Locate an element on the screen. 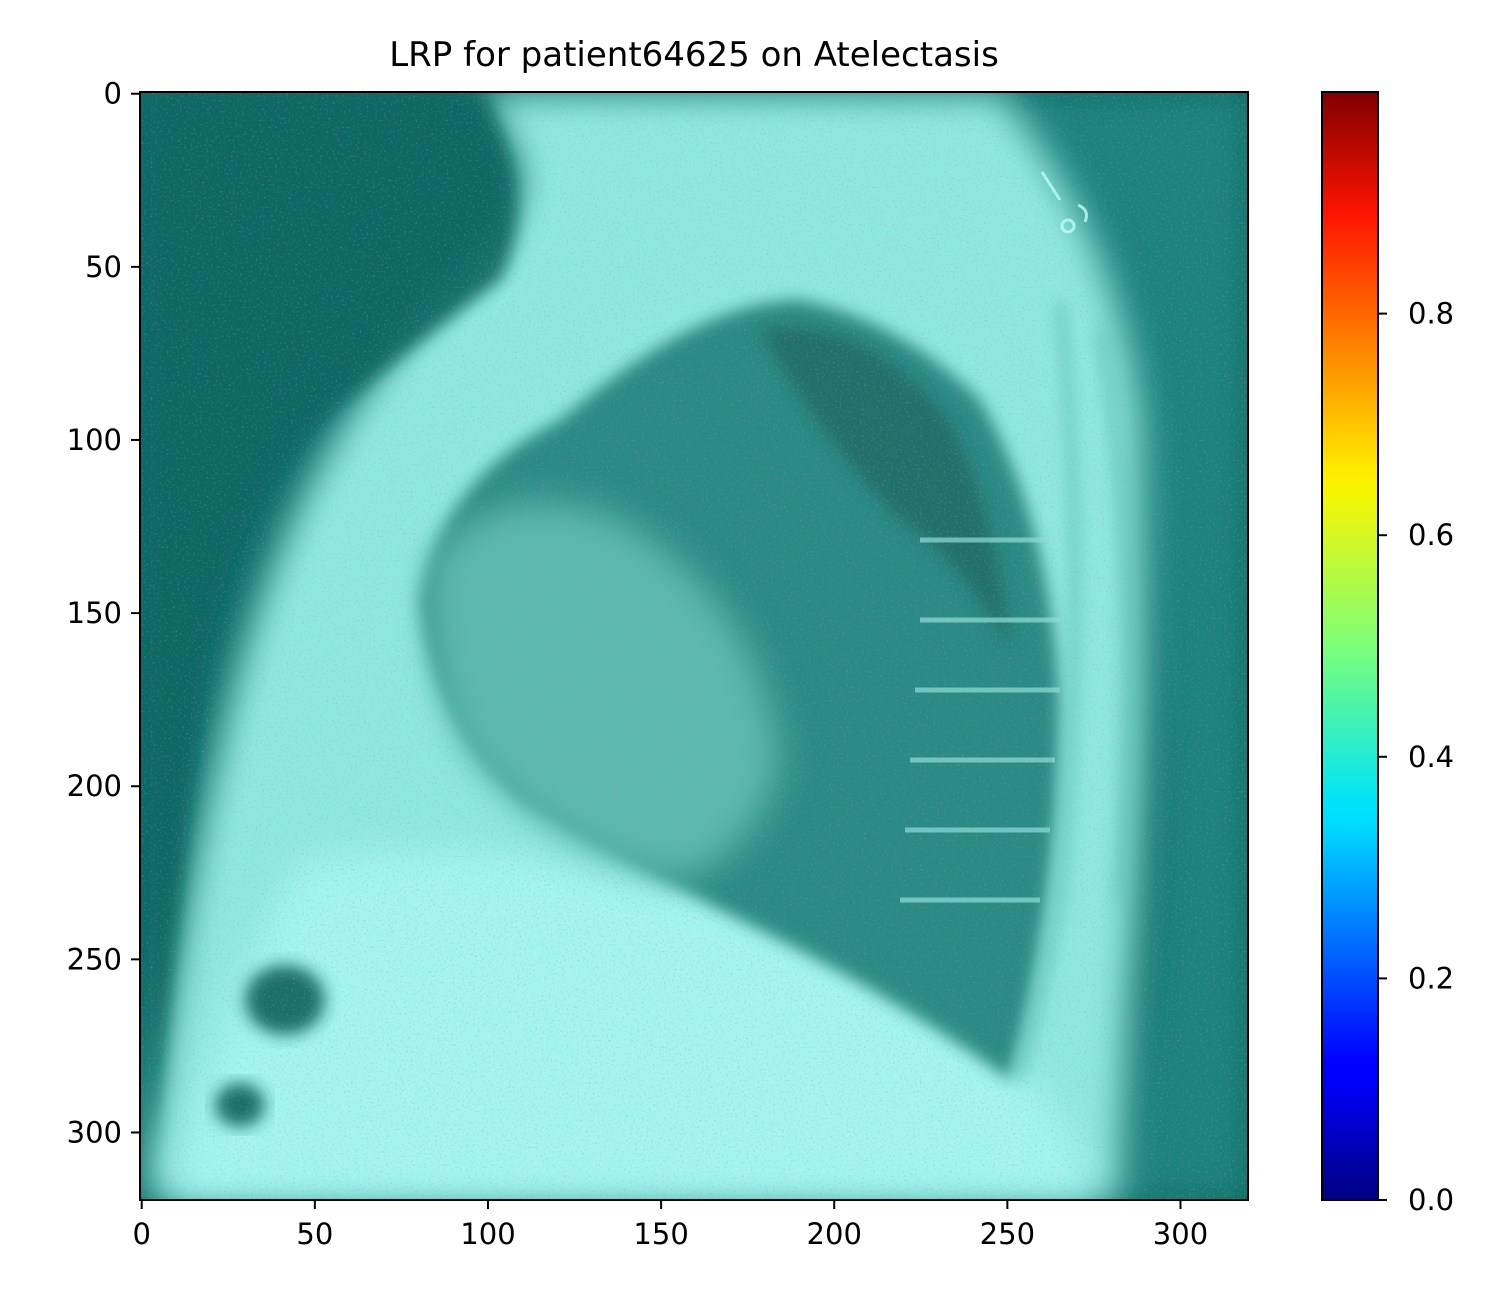  colorbar-tick-label: 0.2 is located at coordinates (1431, 978).